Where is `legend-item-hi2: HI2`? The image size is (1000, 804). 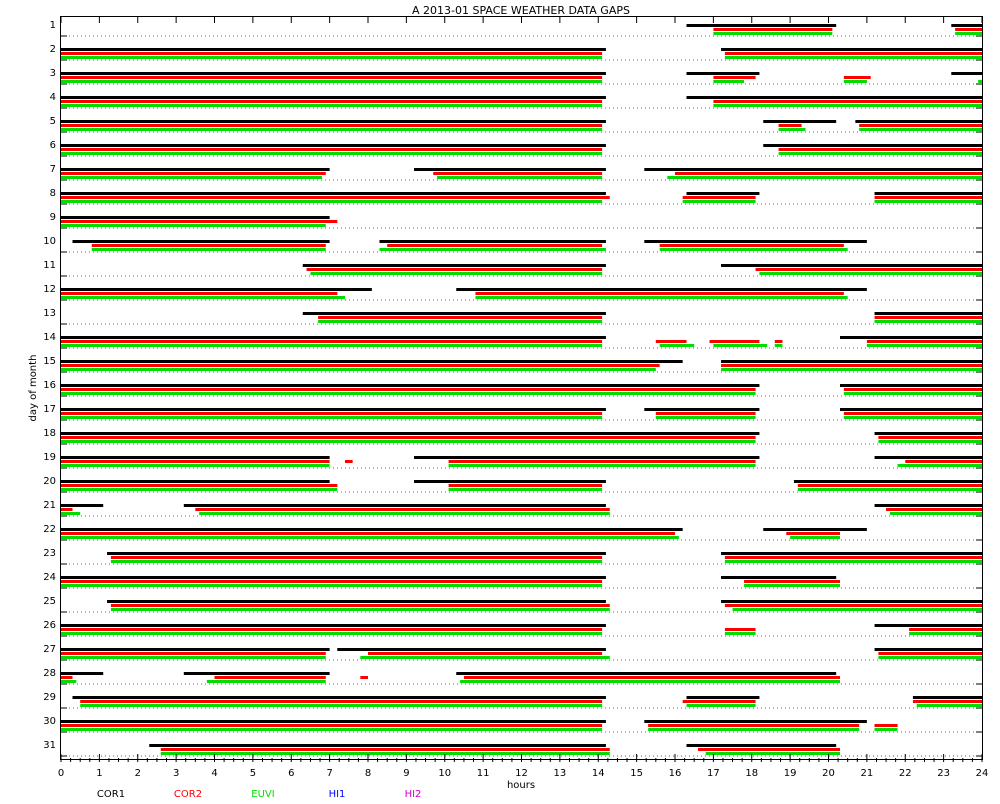
legend-item-hi2: HI2 is located at coordinates (413, 794).